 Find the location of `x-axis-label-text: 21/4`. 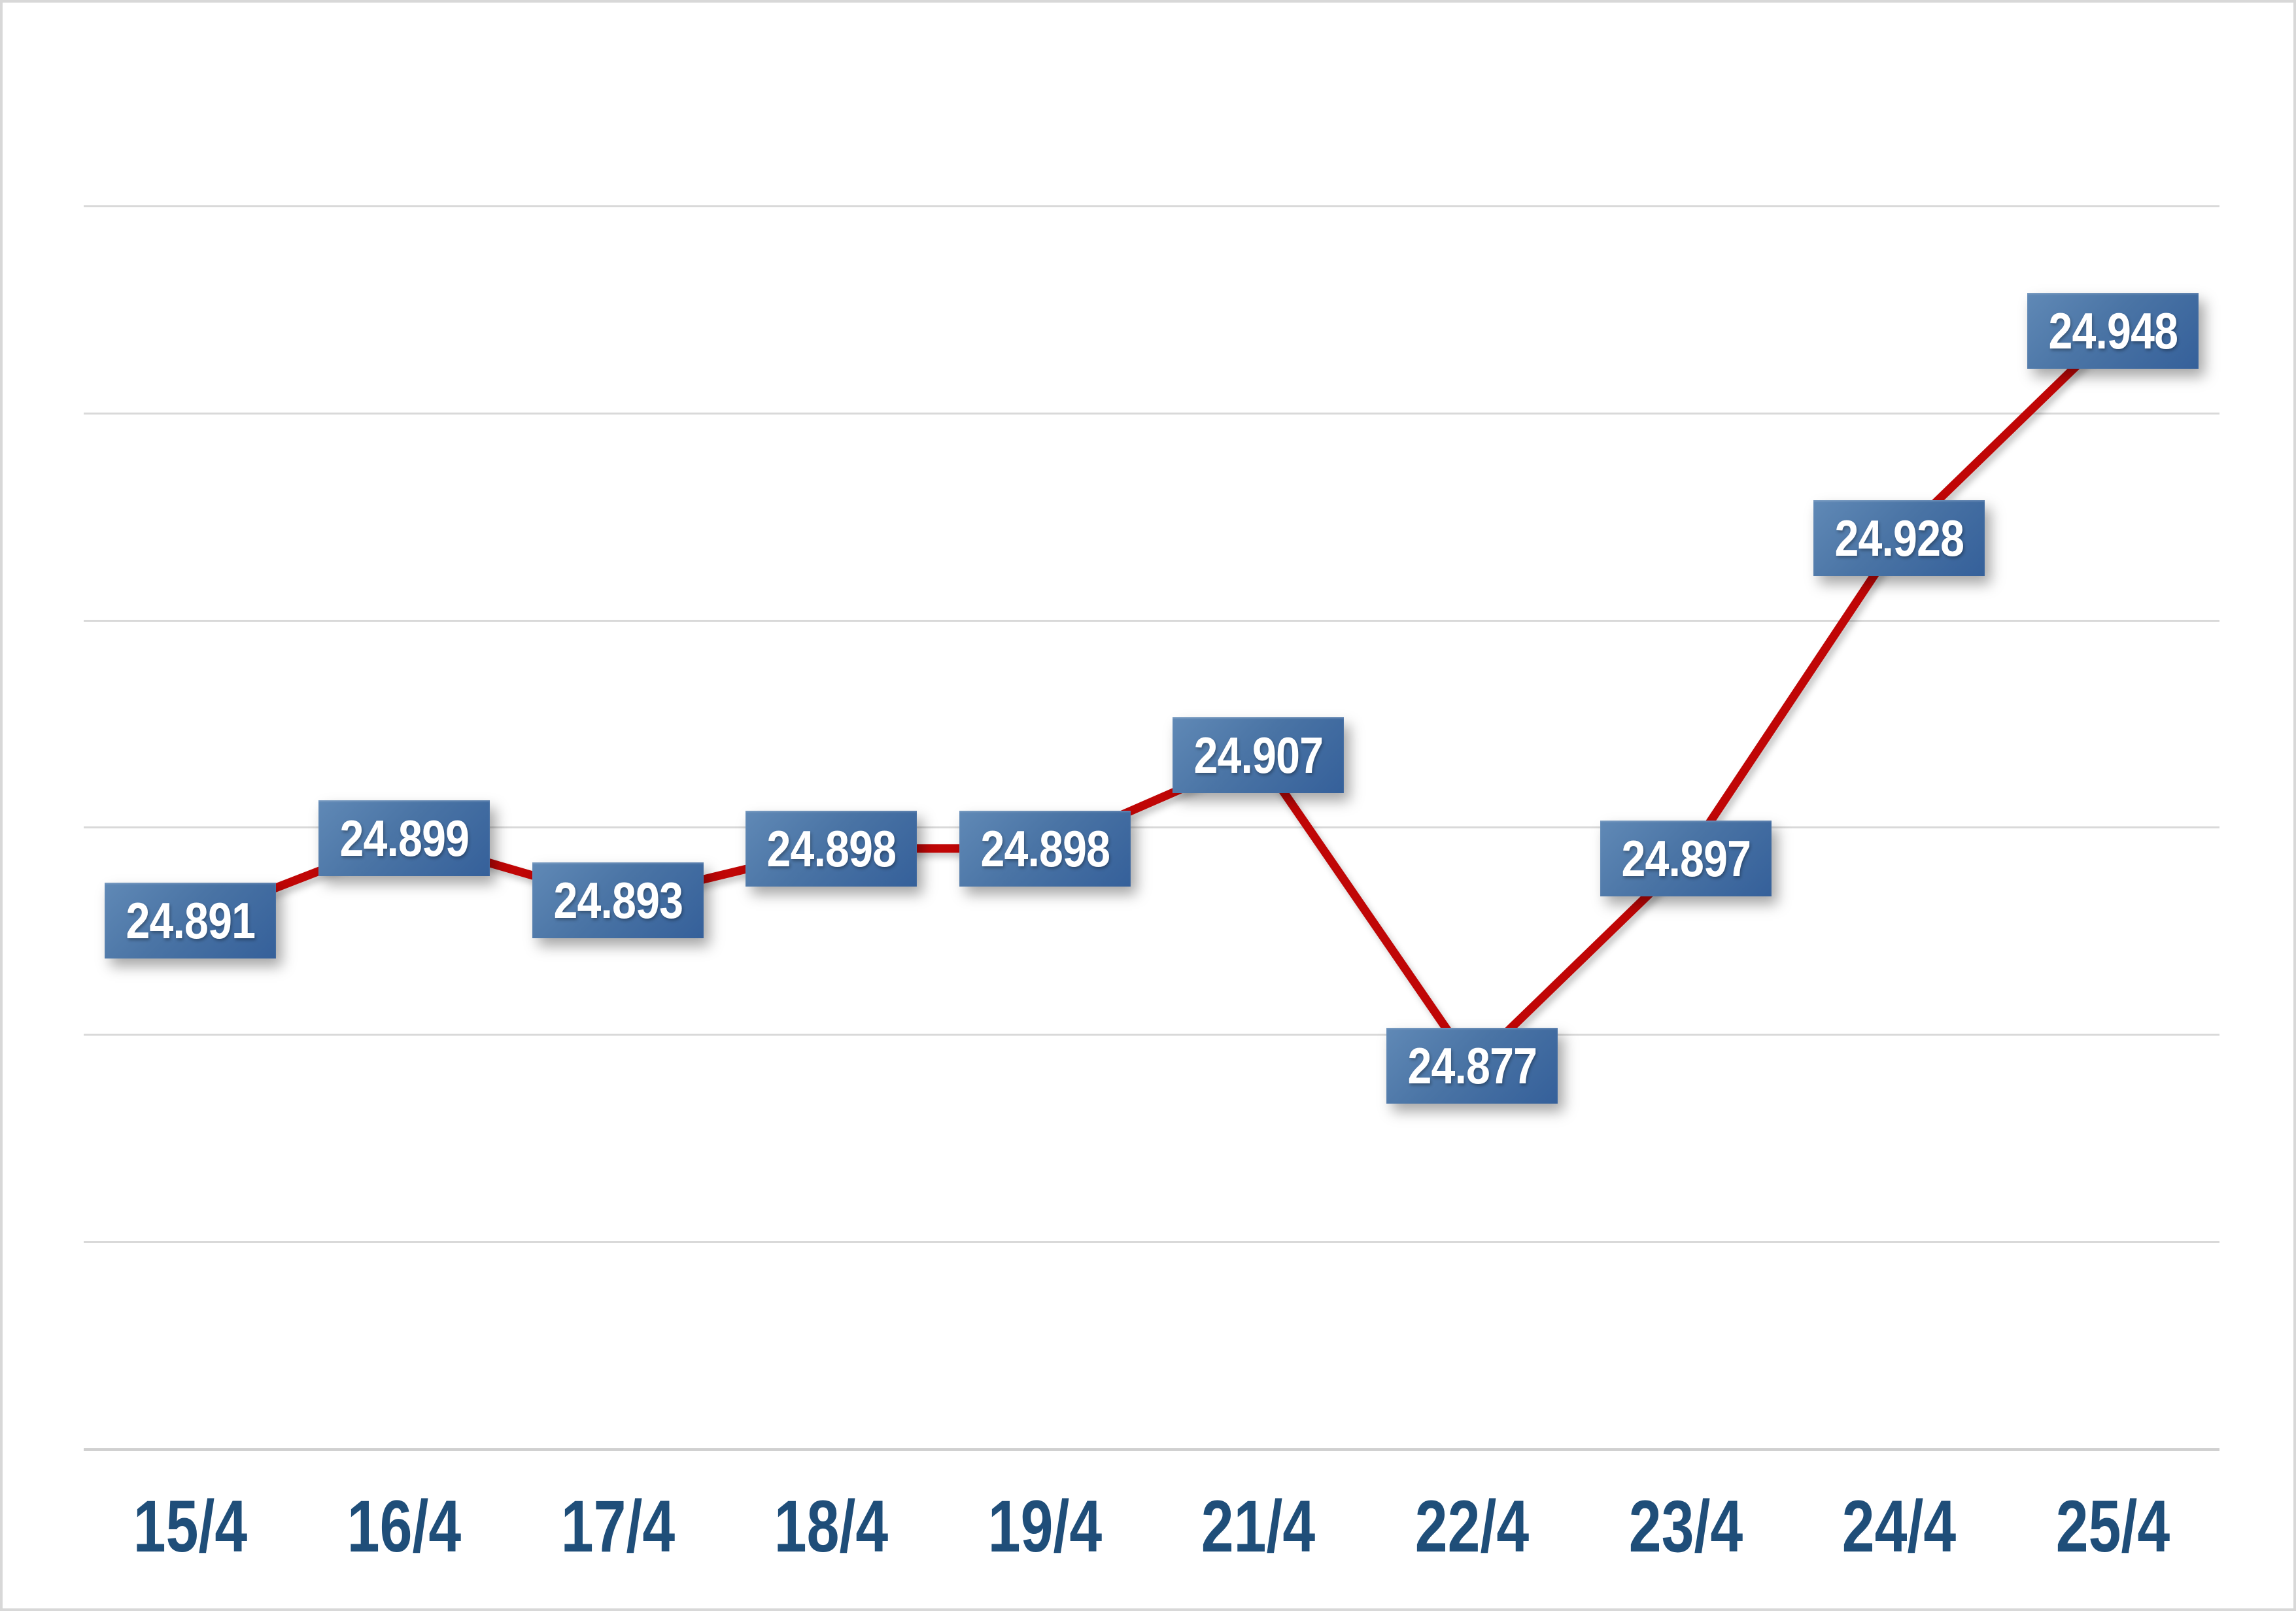

x-axis-label-text: 21/4 is located at coordinates (1258, 1526).